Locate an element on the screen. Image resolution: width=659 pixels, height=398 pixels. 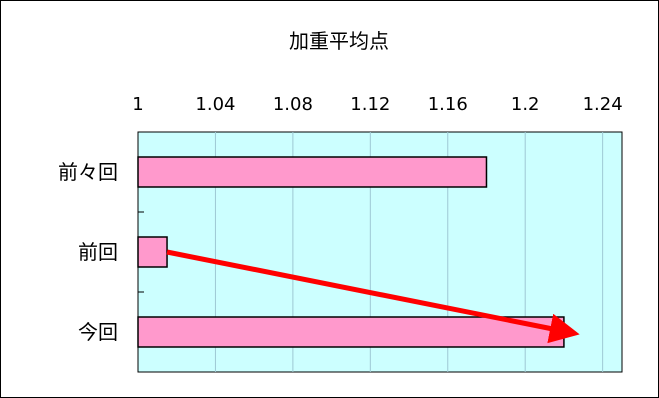
x-tick-label: 1.2 is located at coordinates (525, 104).